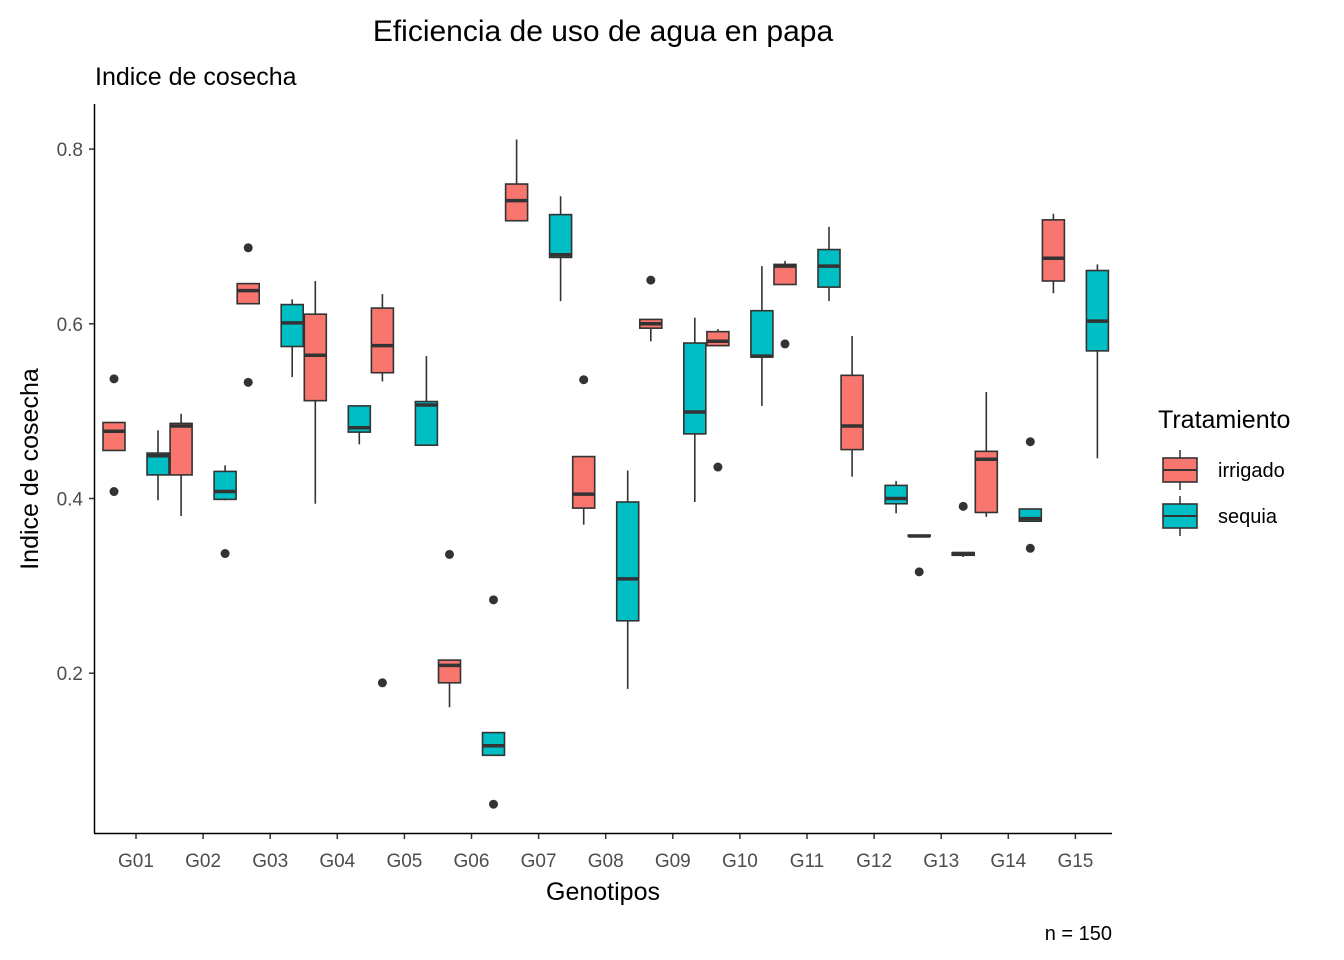  What do you see at coordinates (1224, 420) in the screenshot?
I see `legend-title: Tratamiento` at bounding box center [1224, 420].